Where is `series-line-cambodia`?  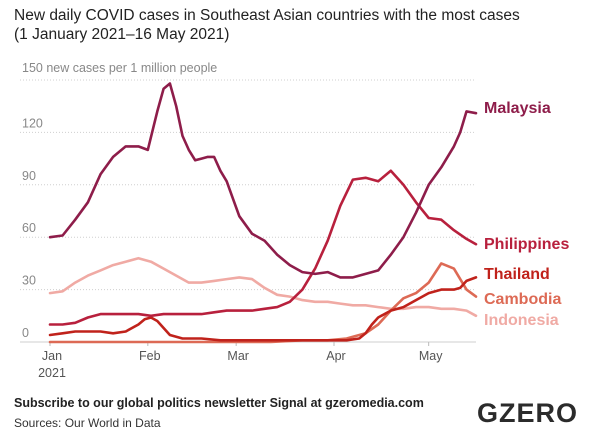
series-line-cambodia is located at coordinates (263, 303).